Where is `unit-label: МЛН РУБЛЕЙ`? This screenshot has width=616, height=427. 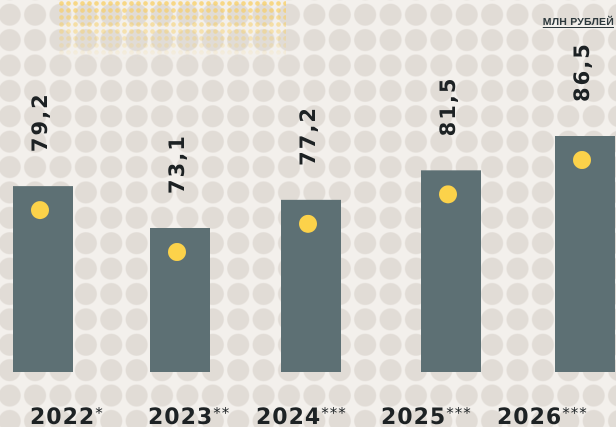 unit-label: МЛН РУБЛЕЙ is located at coordinates (578, 22).